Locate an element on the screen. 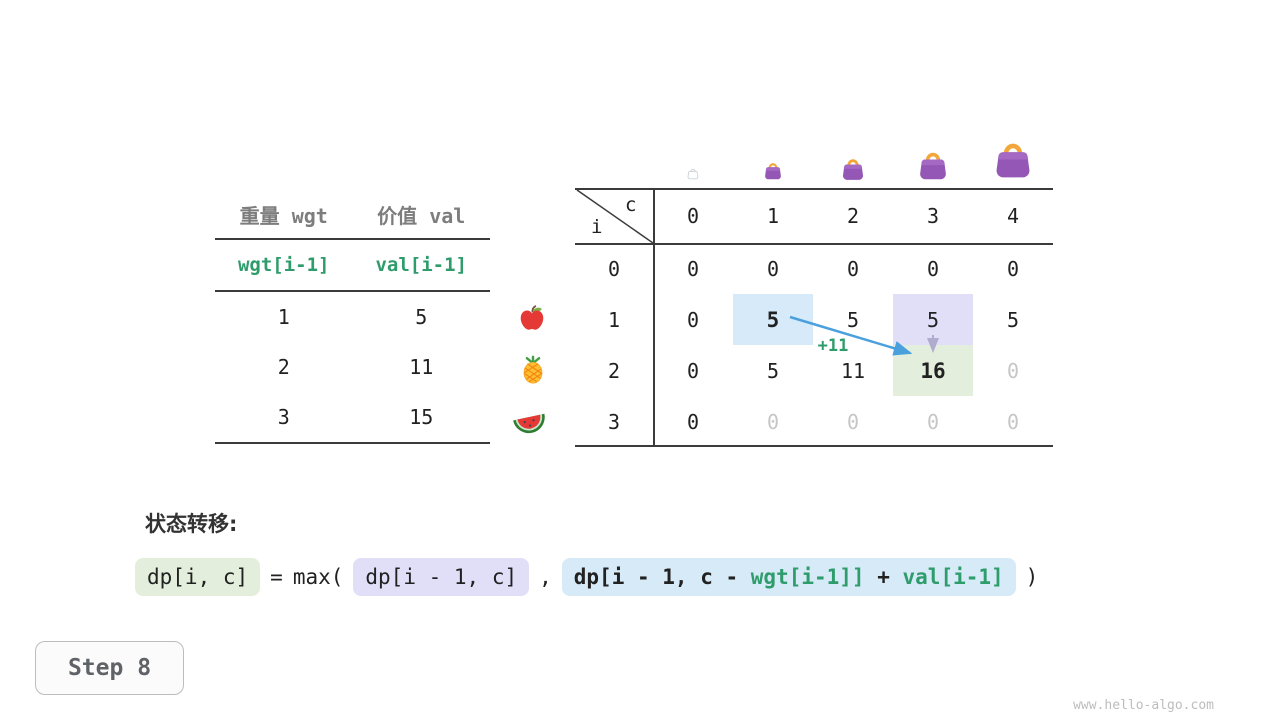 This screenshot has width=1280, height=720. dp-cell-3-0: 0 is located at coordinates (693, 421).